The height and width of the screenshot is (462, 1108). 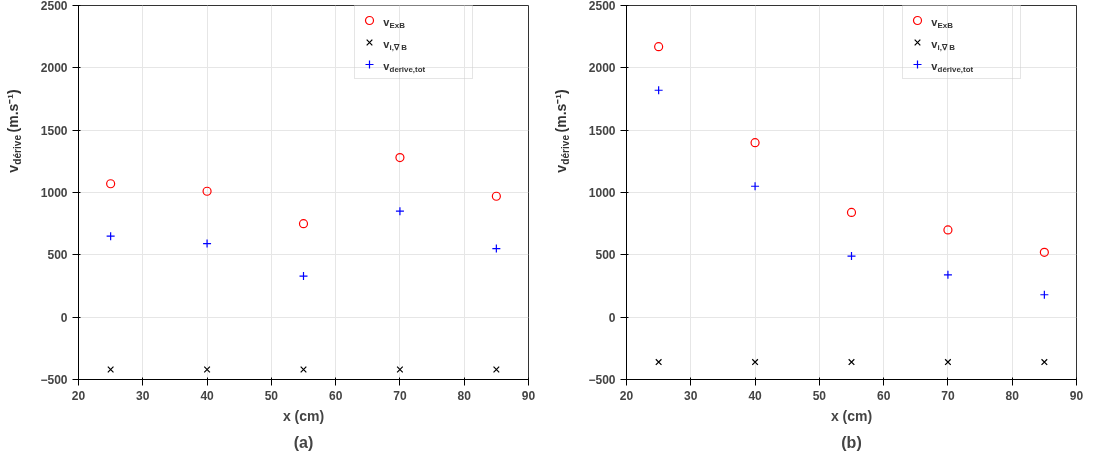 What do you see at coordinates (303, 442) in the screenshot?
I see `text: (a)` at bounding box center [303, 442].